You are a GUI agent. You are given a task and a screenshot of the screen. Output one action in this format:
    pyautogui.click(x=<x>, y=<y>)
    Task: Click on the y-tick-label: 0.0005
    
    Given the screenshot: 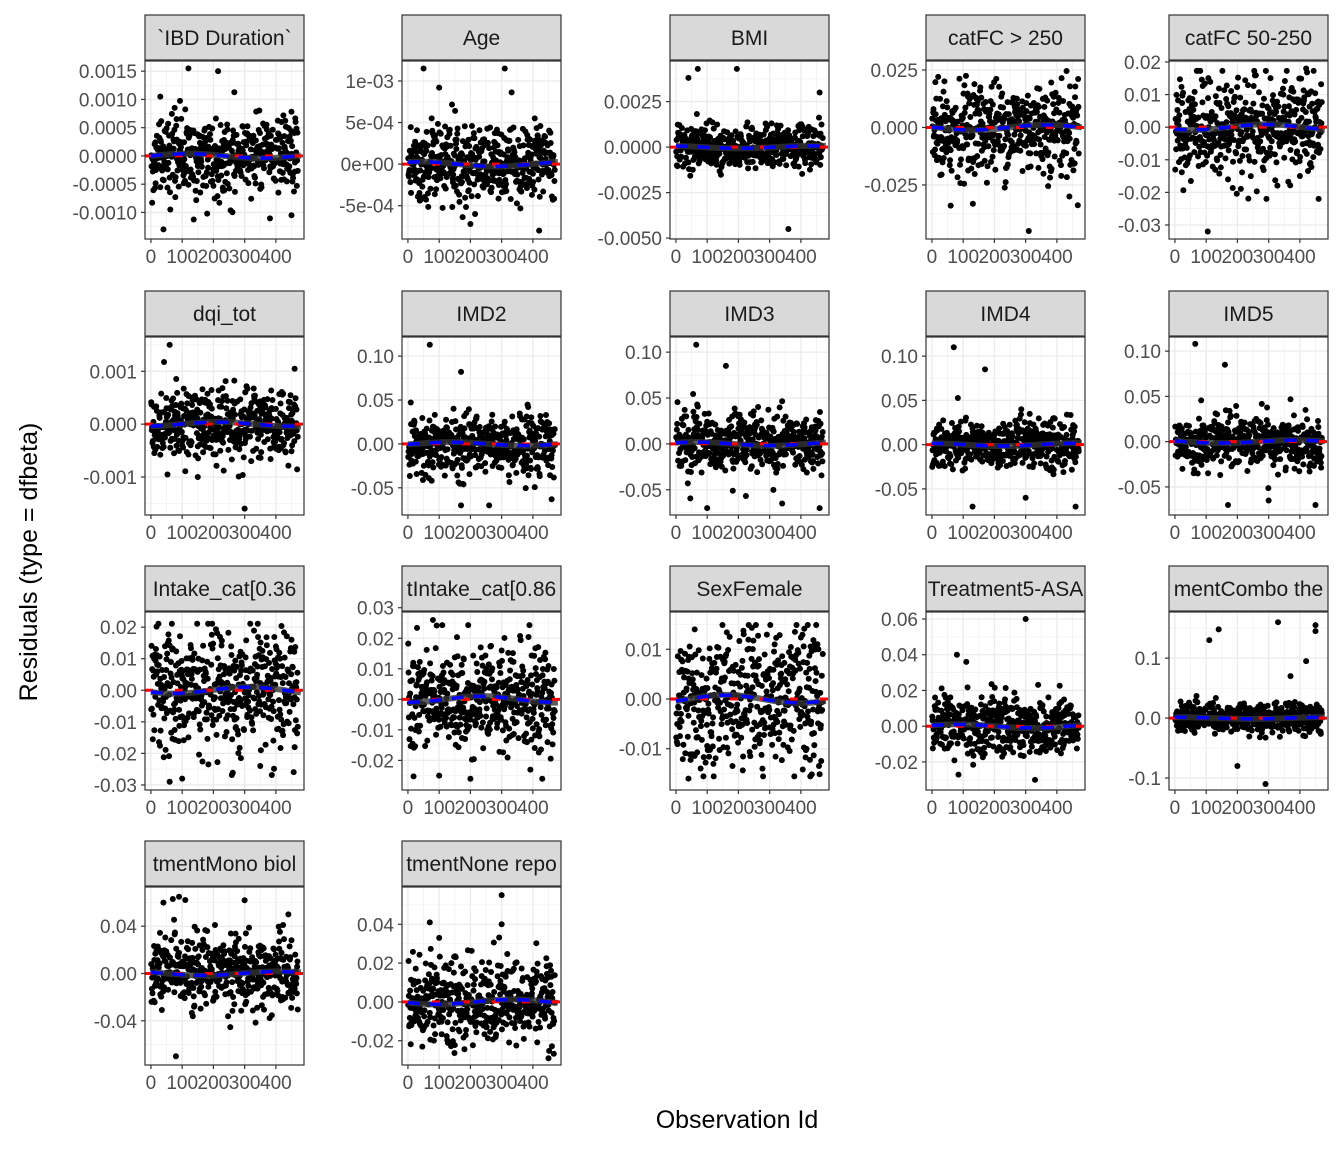 What is the action you would take?
    pyautogui.click(x=108, y=129)
    